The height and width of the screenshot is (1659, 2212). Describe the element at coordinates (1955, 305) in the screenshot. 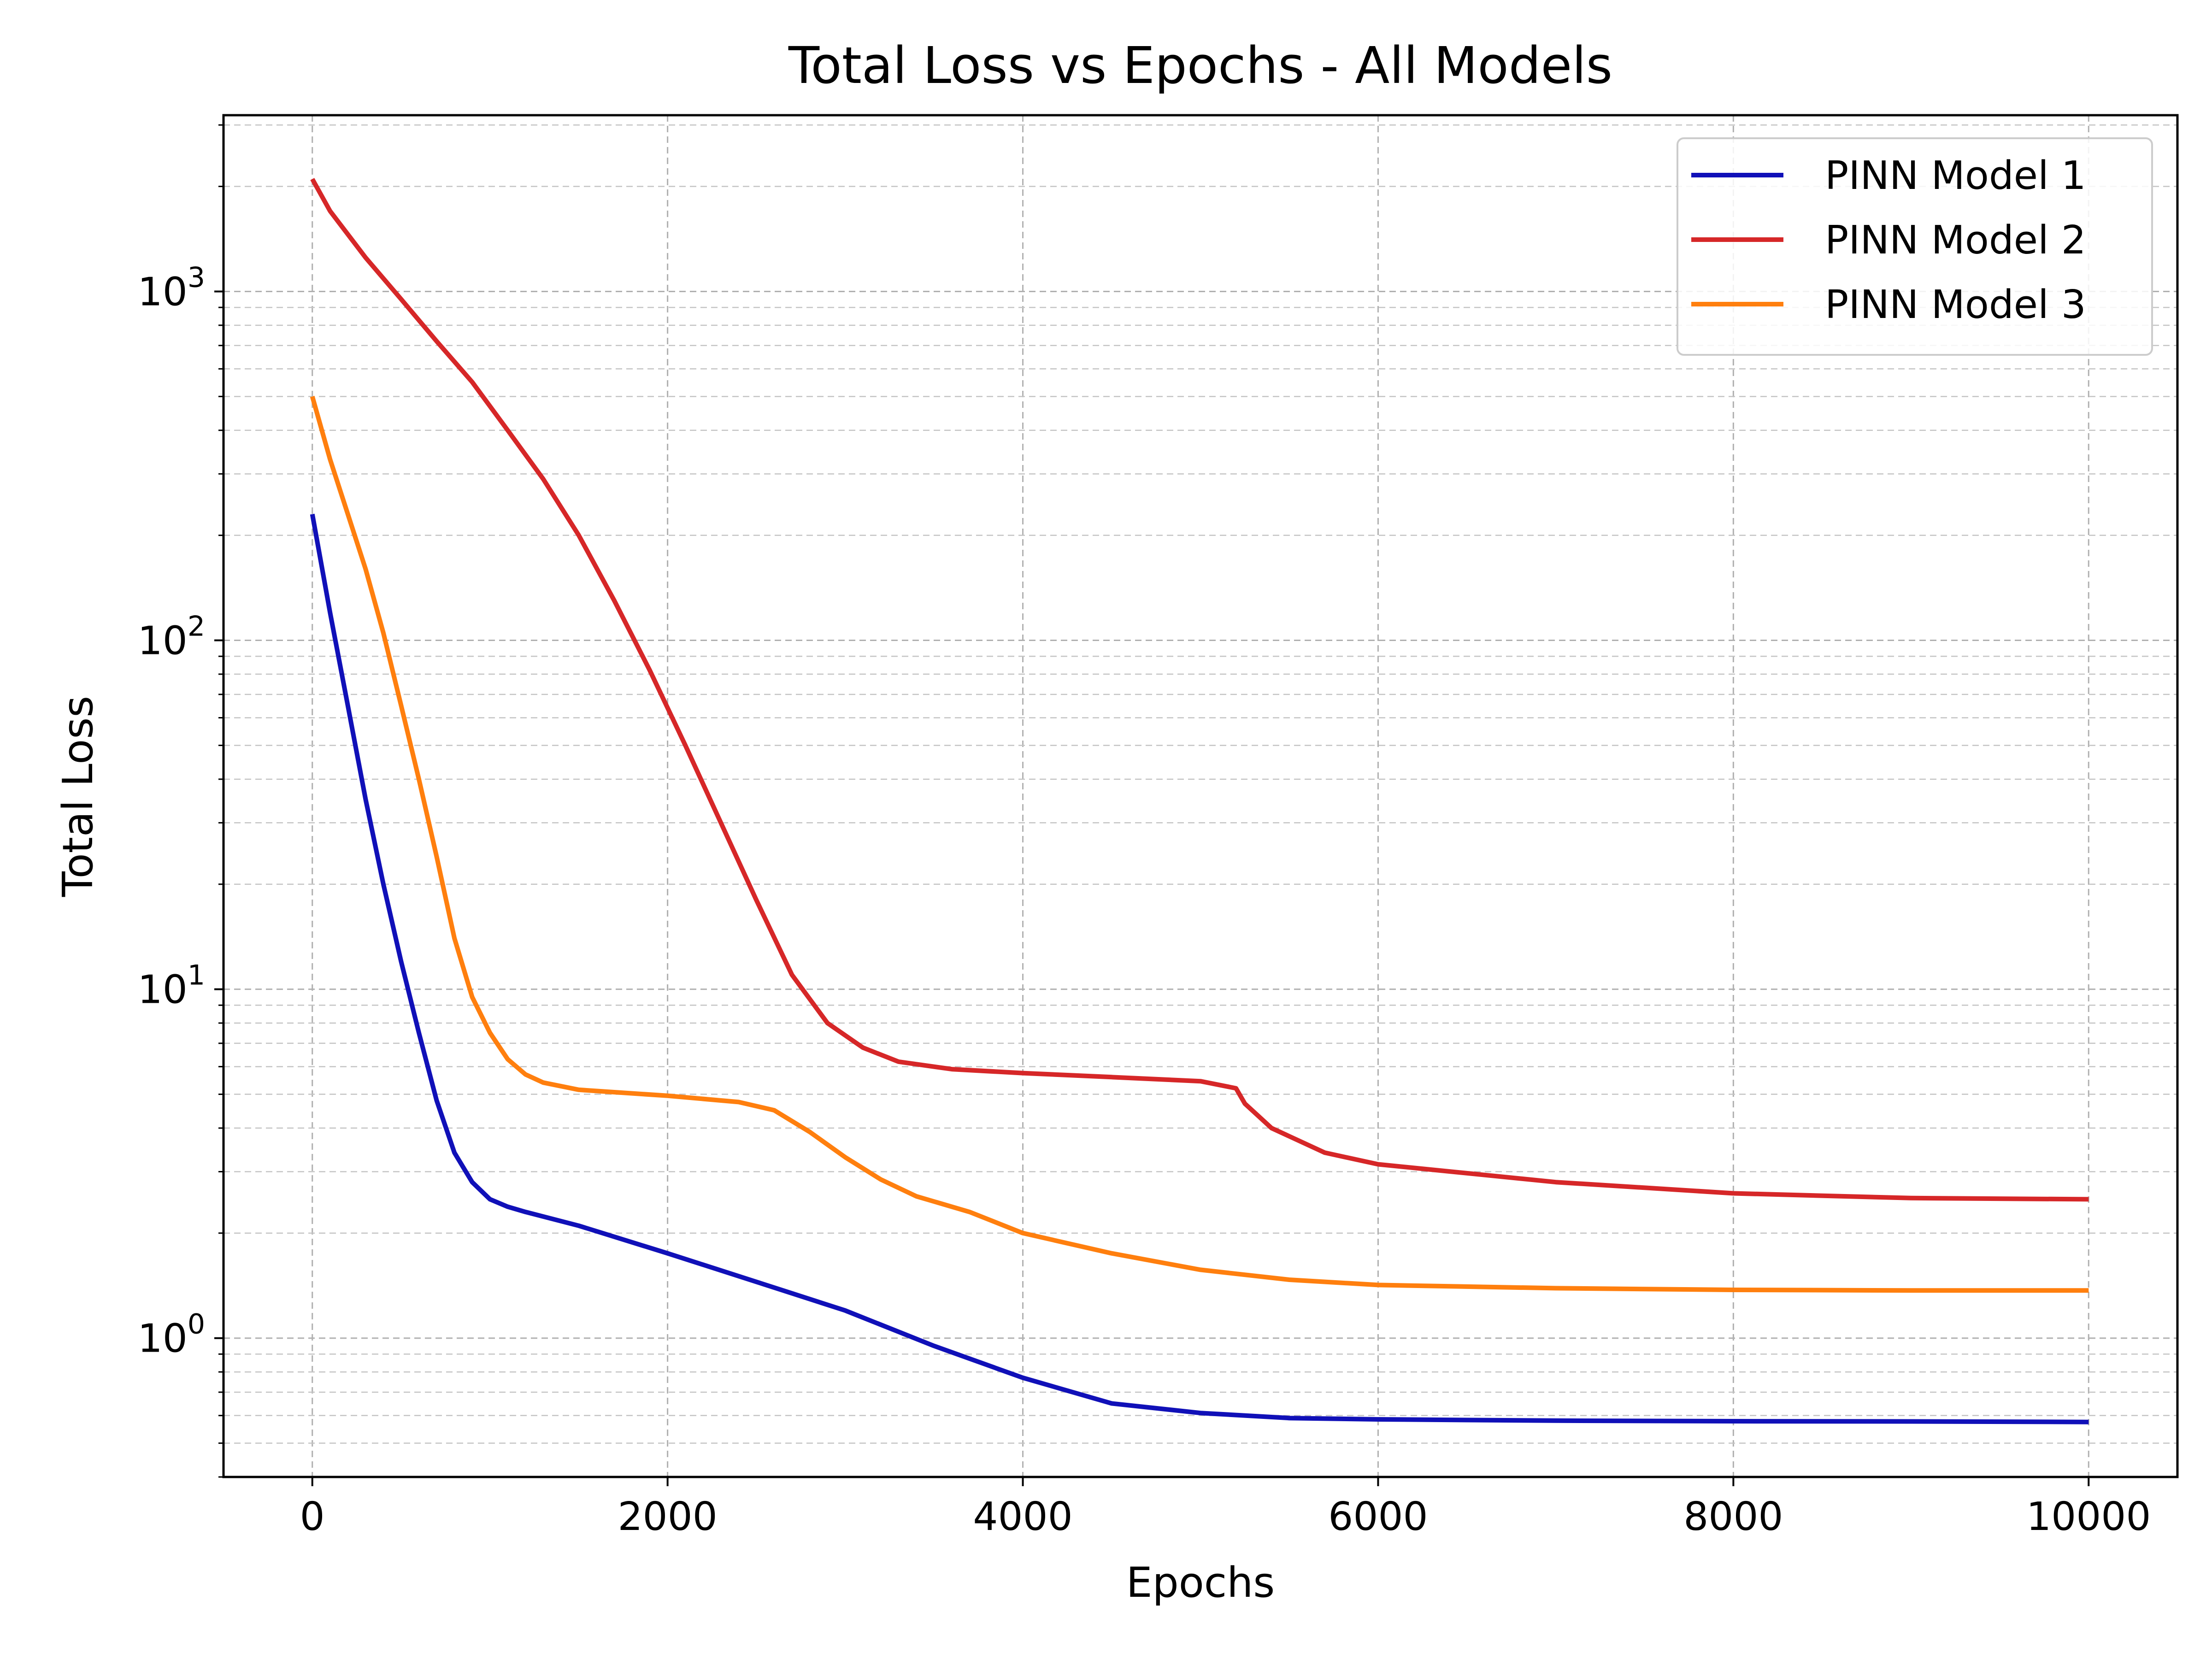

I see `legend-label-3: PINN Model 3` at that location.